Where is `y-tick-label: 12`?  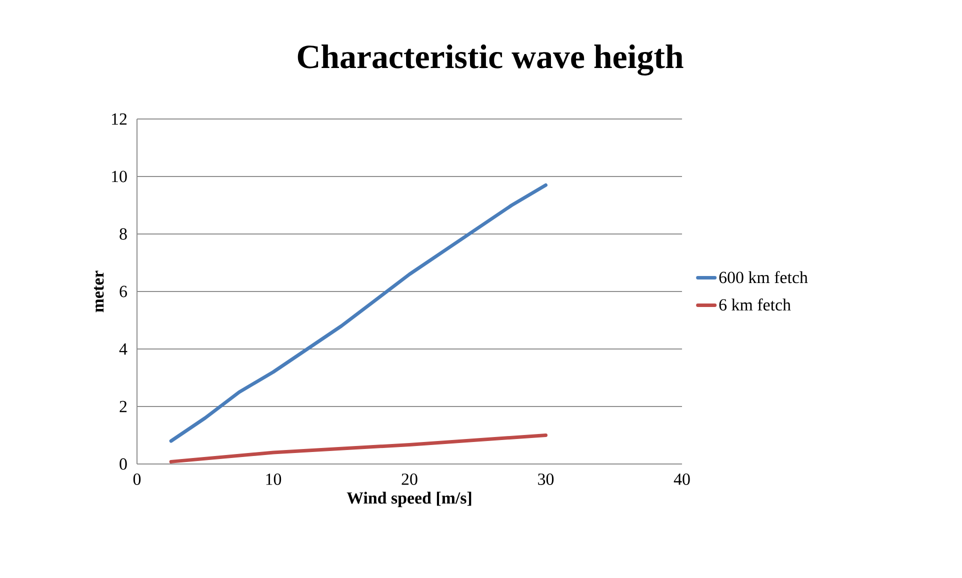 y-tick-label: 12 is located at coordinates (119, 119).